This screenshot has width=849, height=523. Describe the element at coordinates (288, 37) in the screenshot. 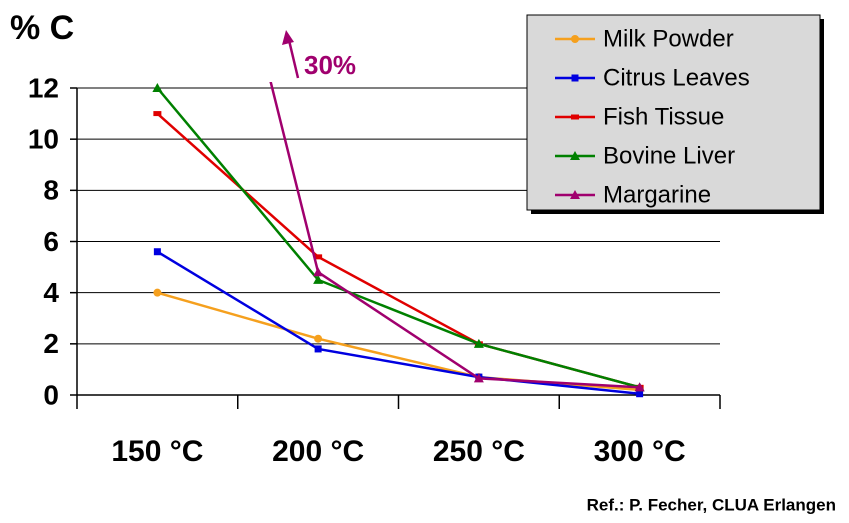

I see `arrow-head` at that location.